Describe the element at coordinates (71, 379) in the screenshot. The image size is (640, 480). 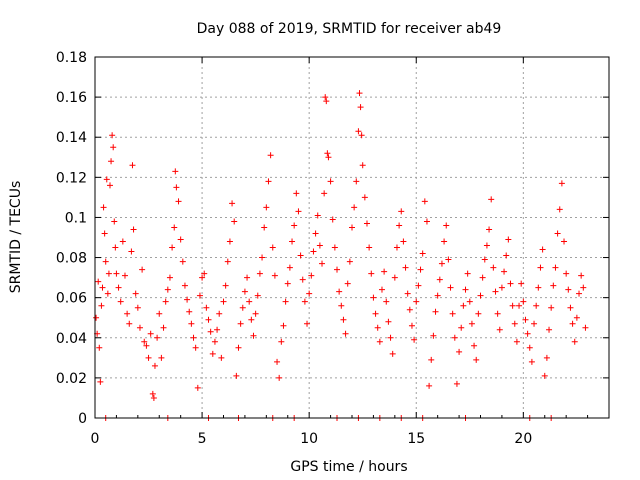
I see `y-tick-label: 0.02` at that location.